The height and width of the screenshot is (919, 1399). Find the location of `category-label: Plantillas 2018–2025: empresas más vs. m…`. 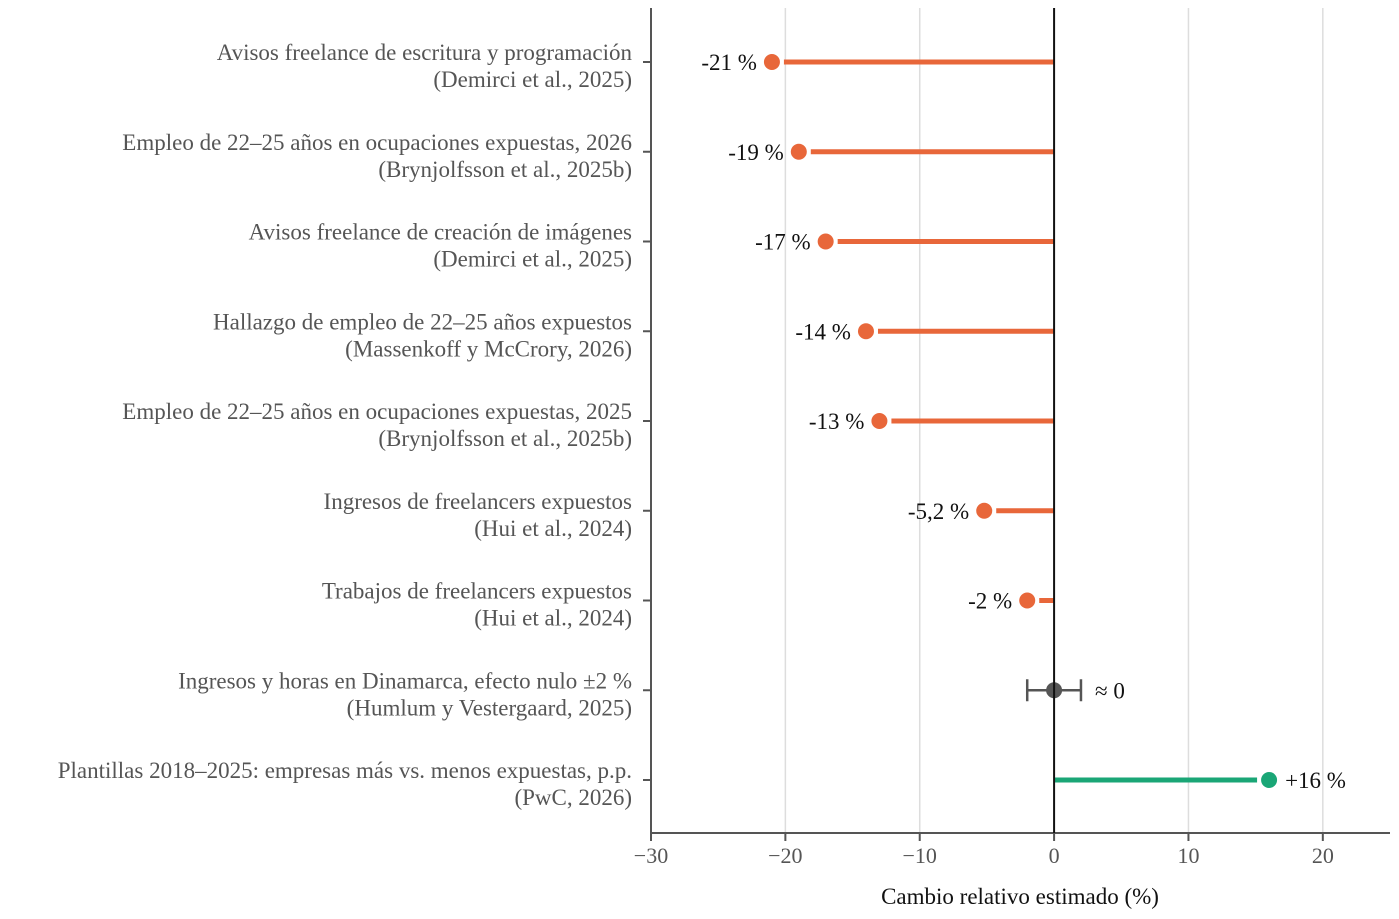

category-label: Plantillas 2018–2025: empresas más vs. m… is located at coordinates (345, 770).